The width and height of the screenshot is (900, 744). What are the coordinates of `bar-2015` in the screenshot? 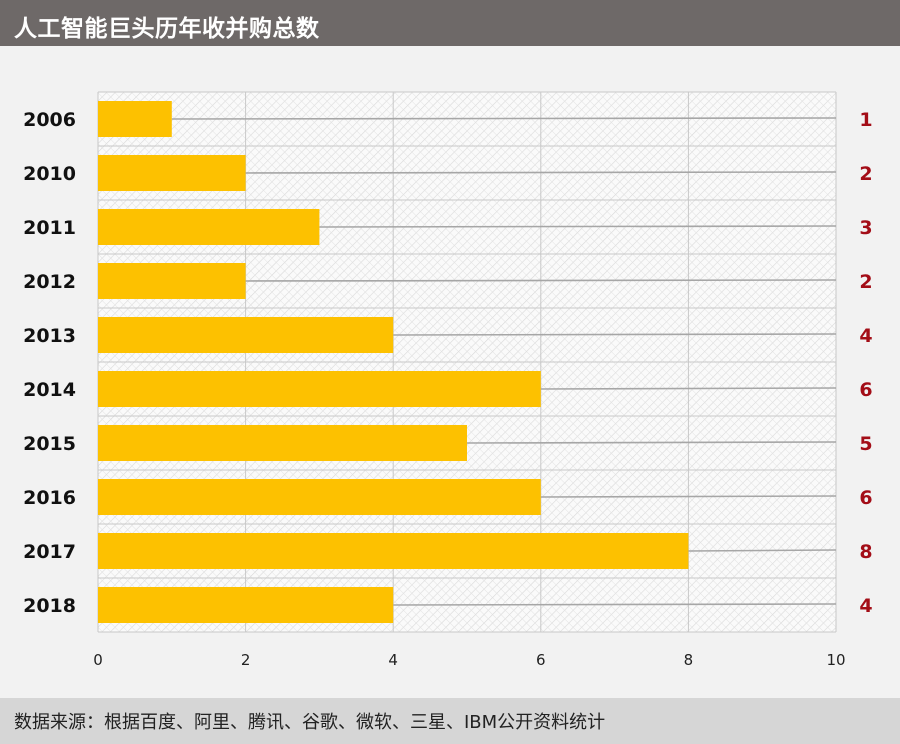 It's located at (282, 443).